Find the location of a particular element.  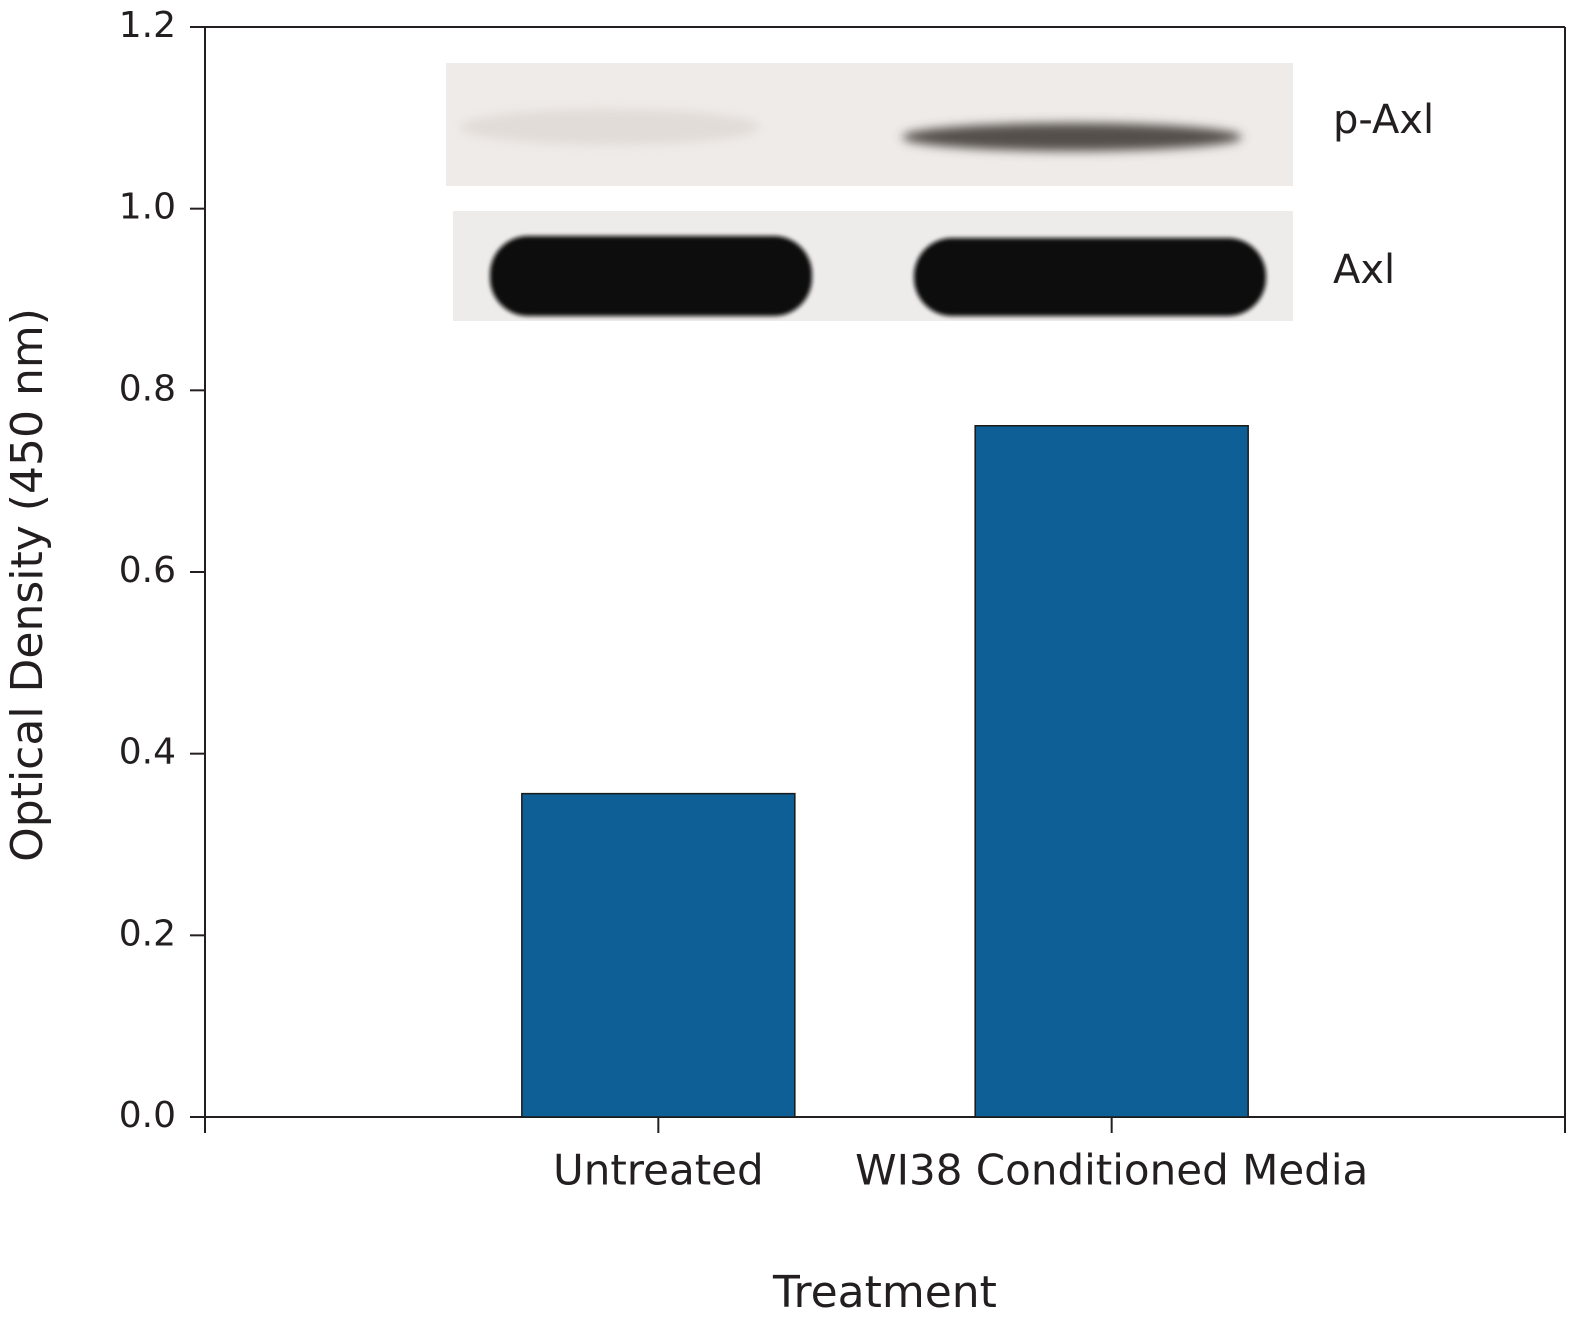

y-tick-label: 0.6 is located at coordinates (147, 570).